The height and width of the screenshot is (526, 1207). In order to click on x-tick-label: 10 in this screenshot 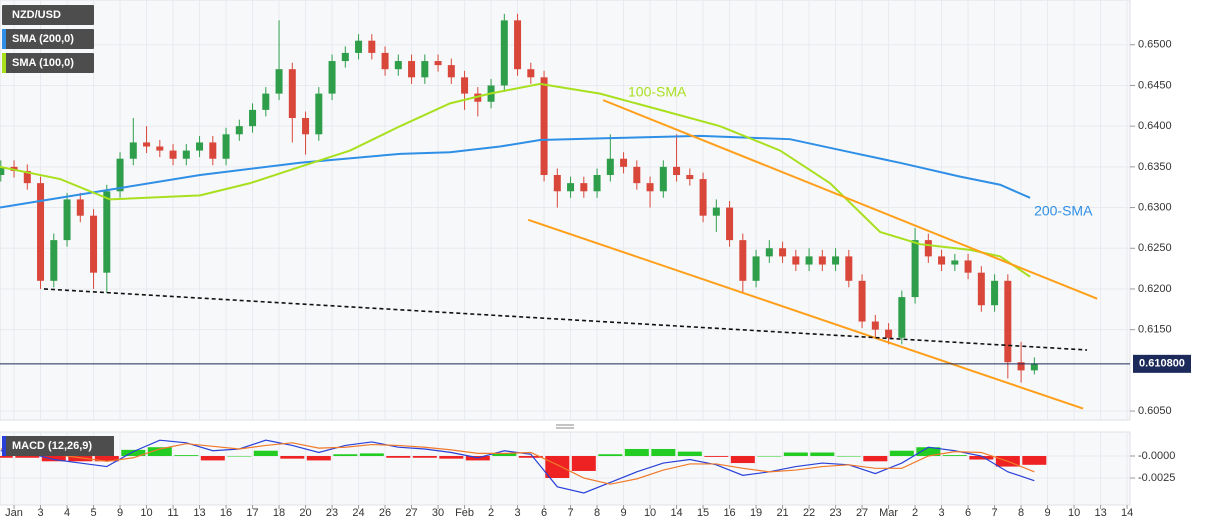, I will do `click(146, 513)`.